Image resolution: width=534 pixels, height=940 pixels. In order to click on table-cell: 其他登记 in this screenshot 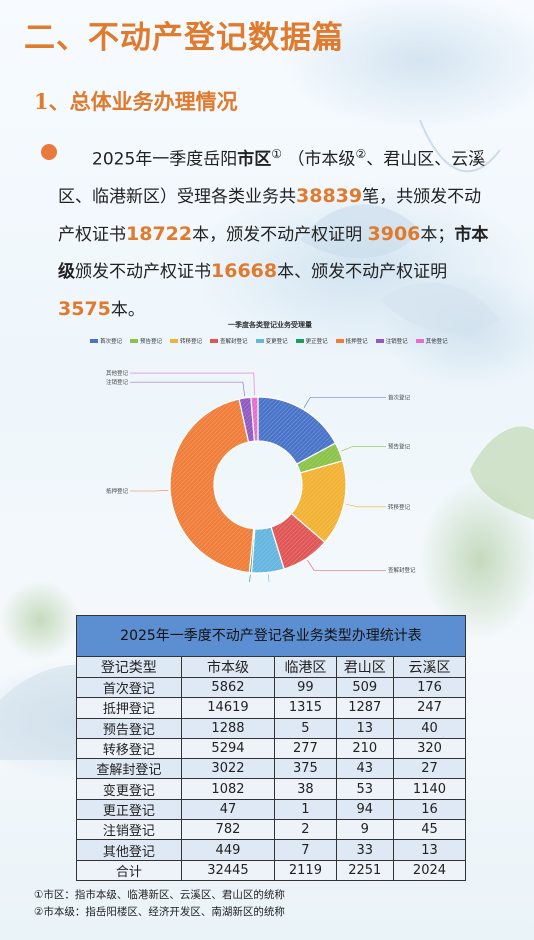, I will do `click(129, 850)`.